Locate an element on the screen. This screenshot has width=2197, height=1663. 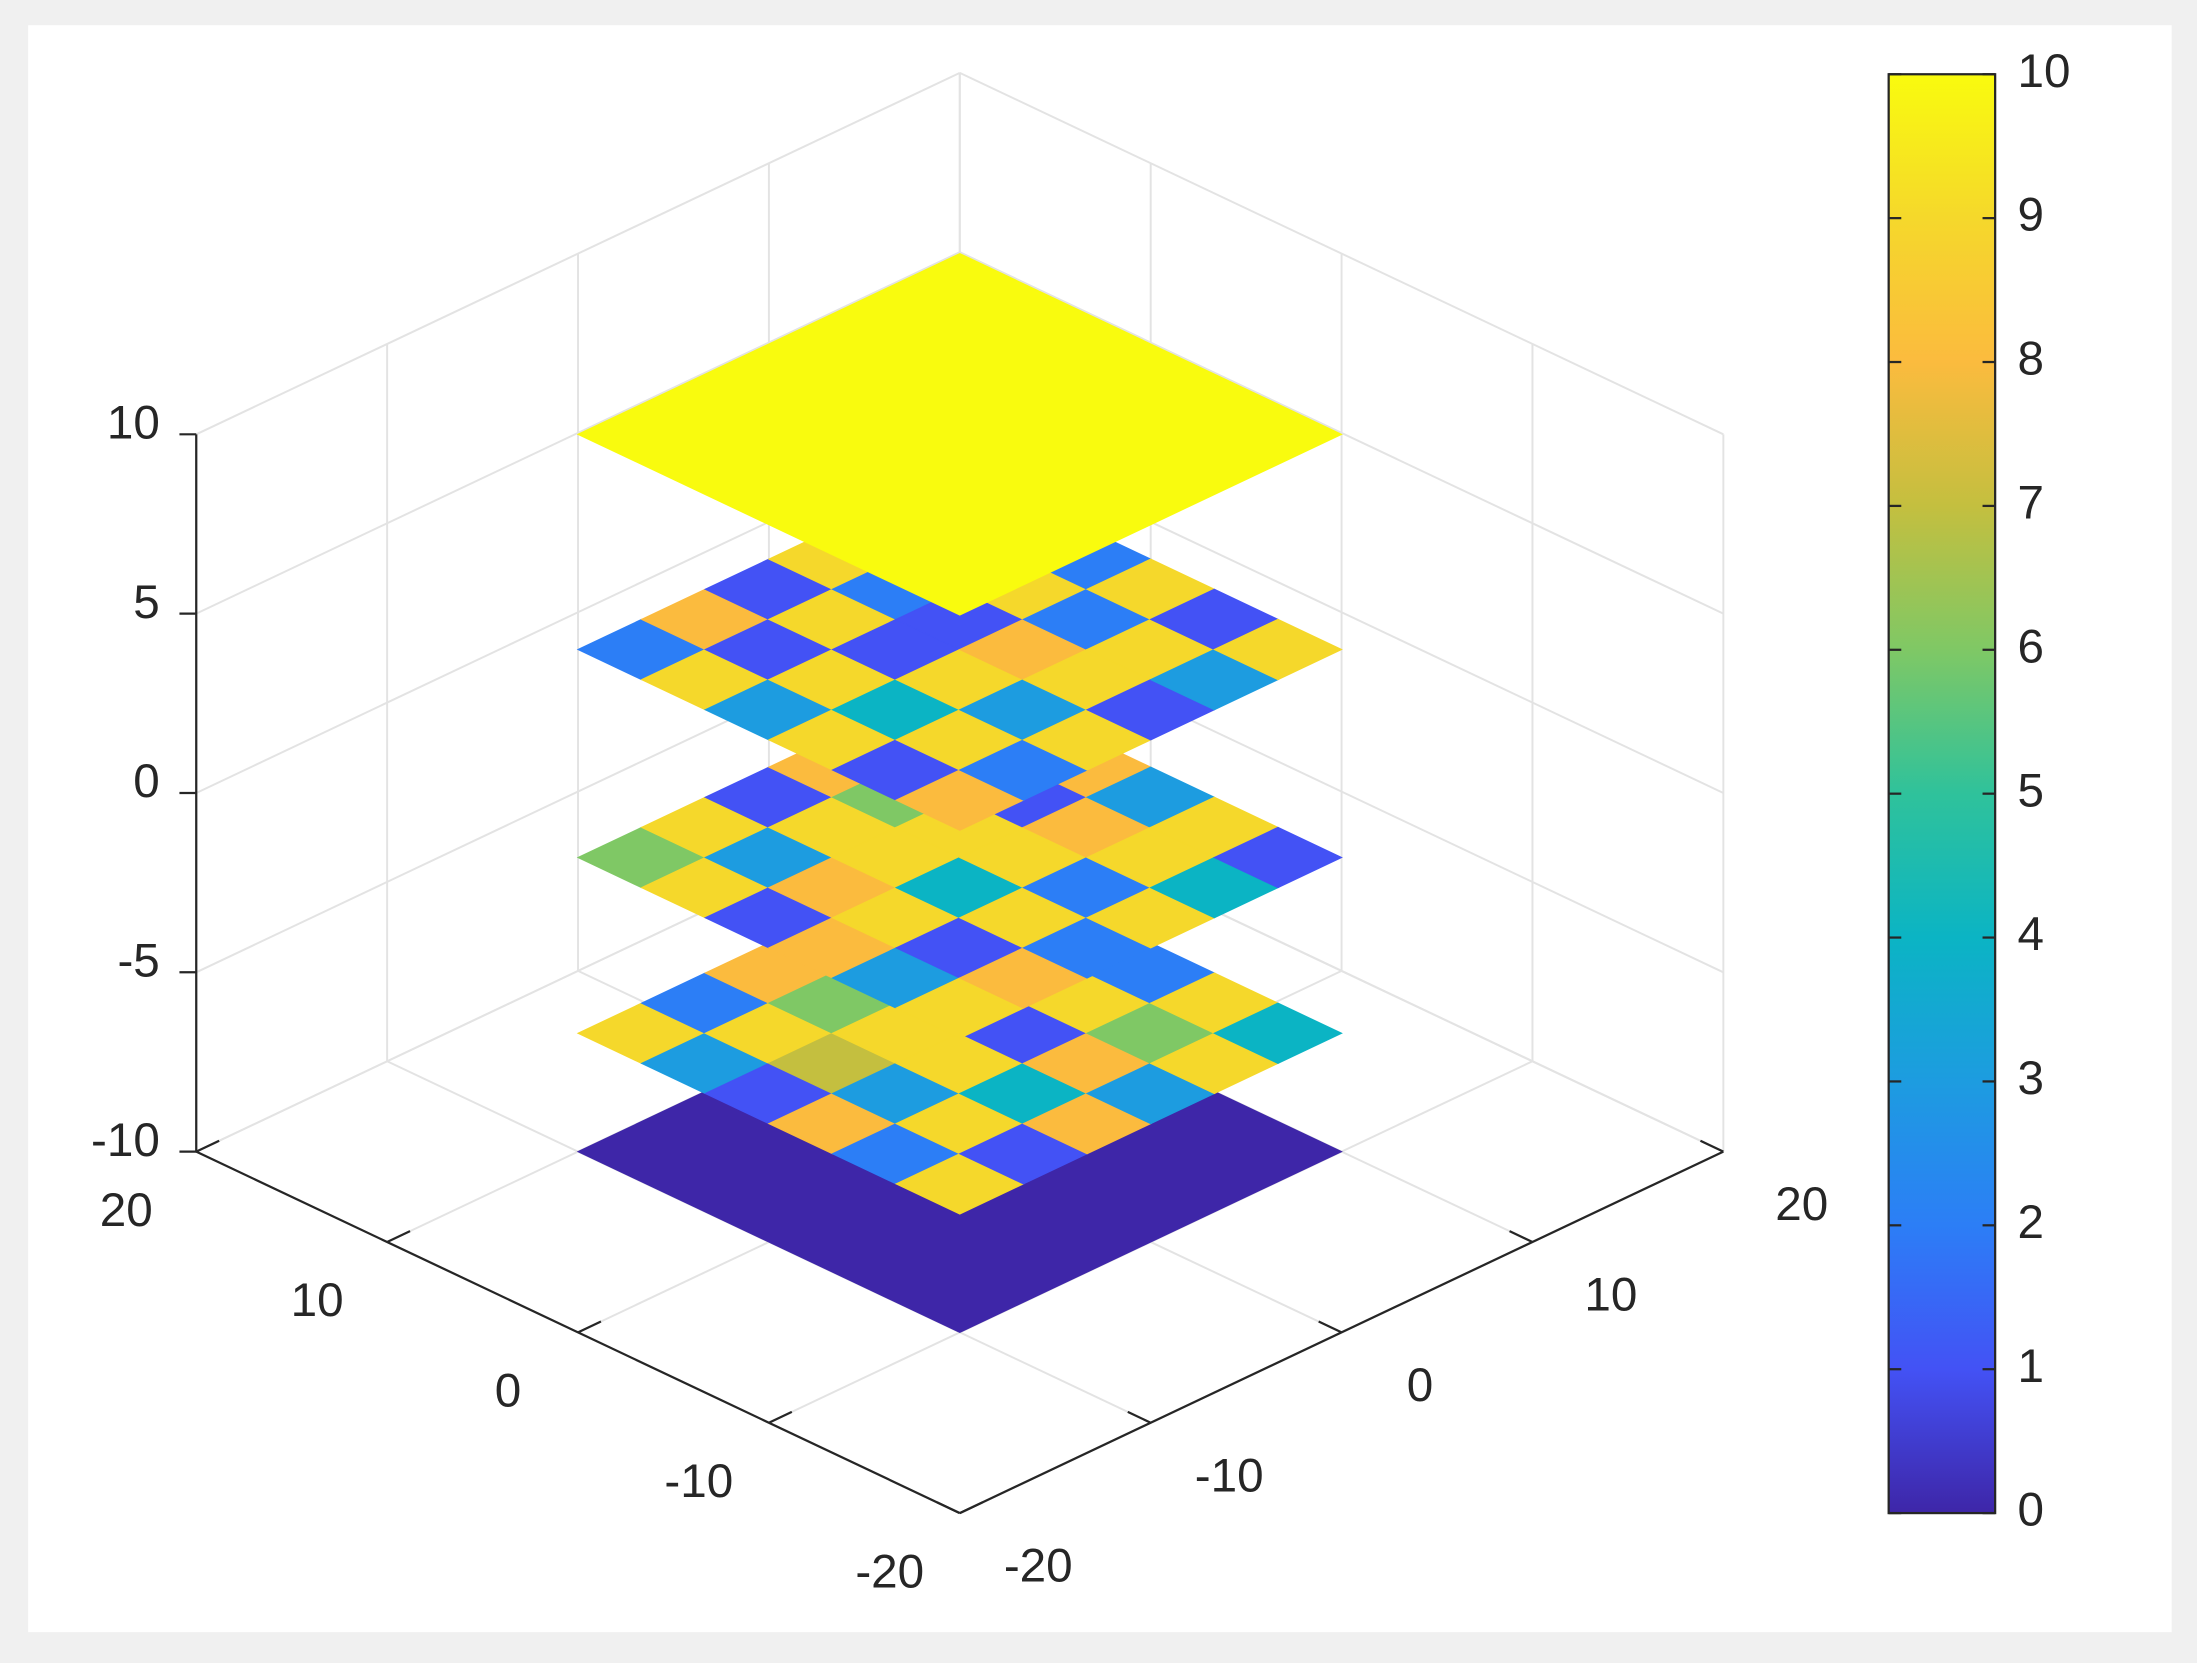
colorbar-gradient is located at coordinates (1942, 794).